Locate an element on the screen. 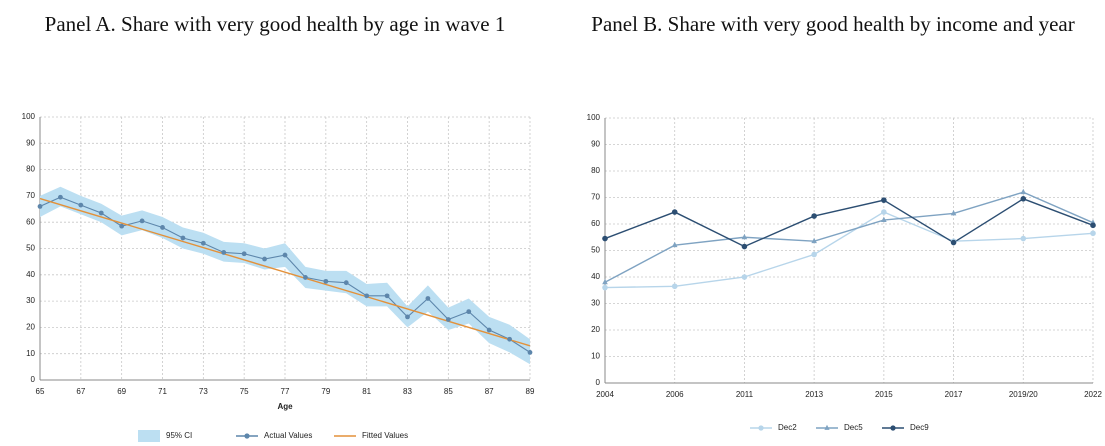  x-tick-label: 87 is located at coordinates (489, 391).